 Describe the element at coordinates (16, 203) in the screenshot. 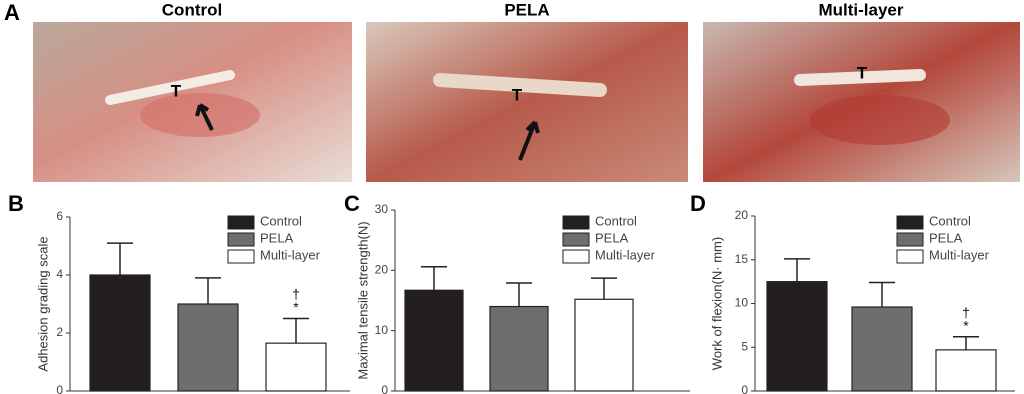

I see `panel-label: B` at that location.